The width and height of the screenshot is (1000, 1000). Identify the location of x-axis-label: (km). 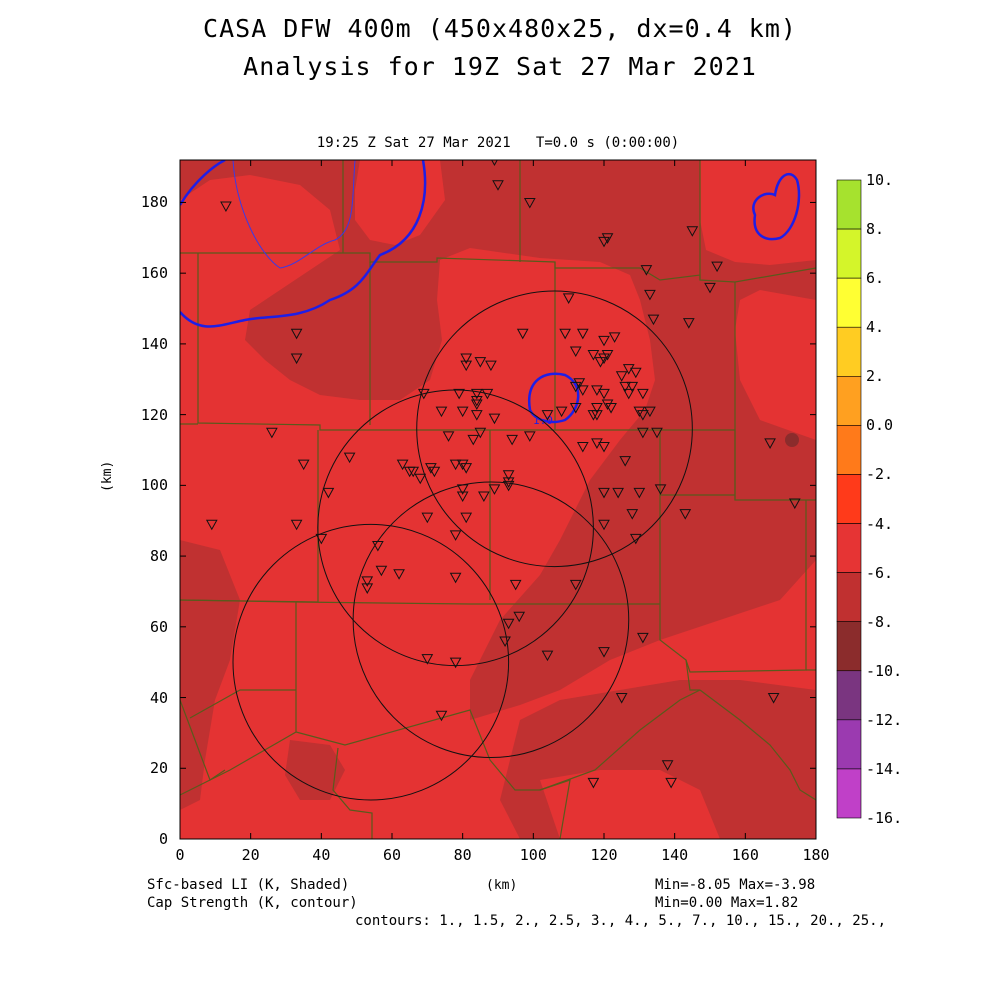
(502, 885).